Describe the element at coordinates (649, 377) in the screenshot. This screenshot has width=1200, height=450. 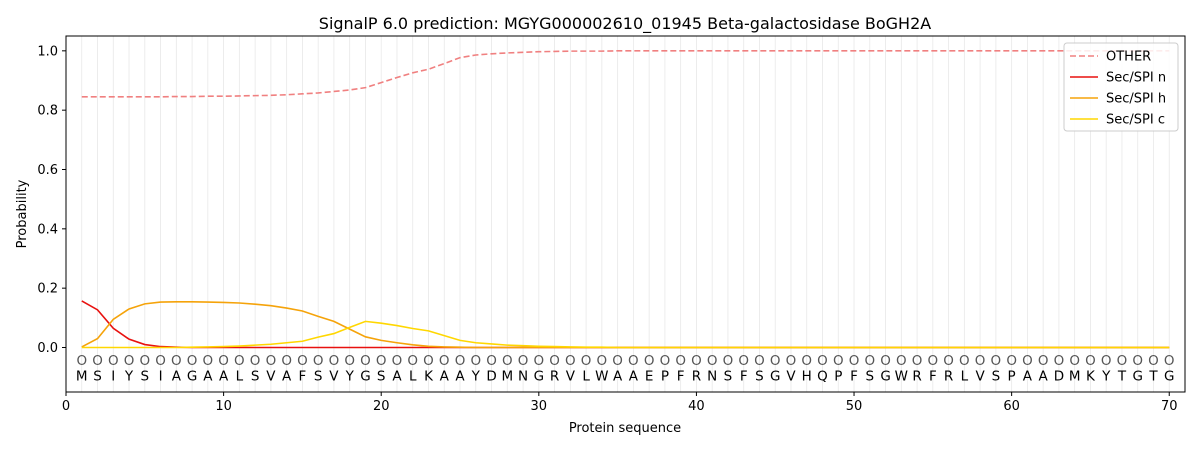
I see `residue-label: E` at that location.